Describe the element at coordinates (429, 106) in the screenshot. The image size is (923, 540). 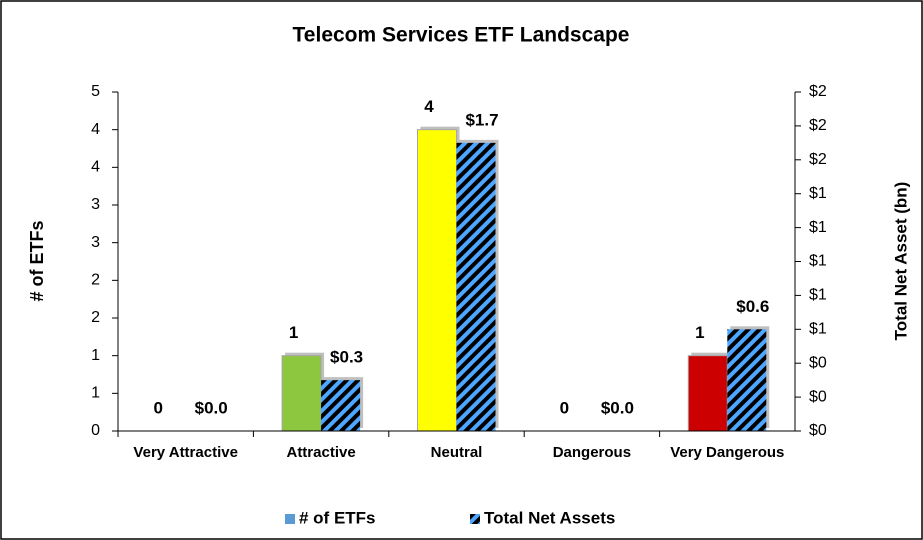
I see `data-label: 4` at that location.